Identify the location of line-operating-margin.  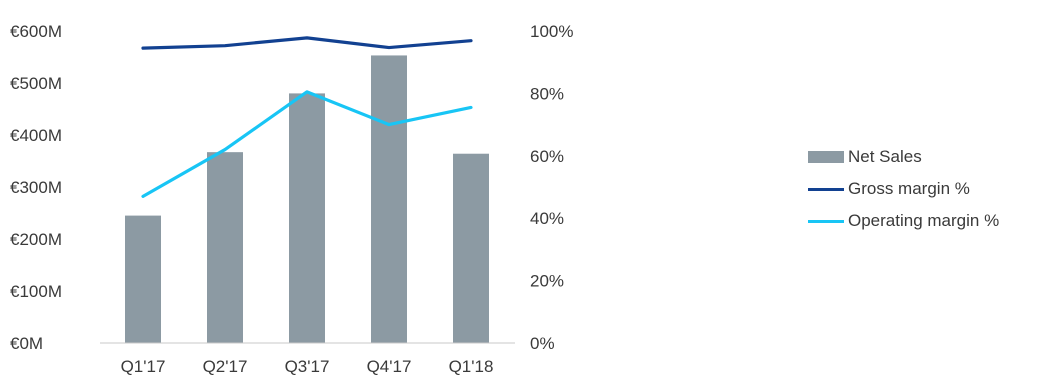
(307, 144).